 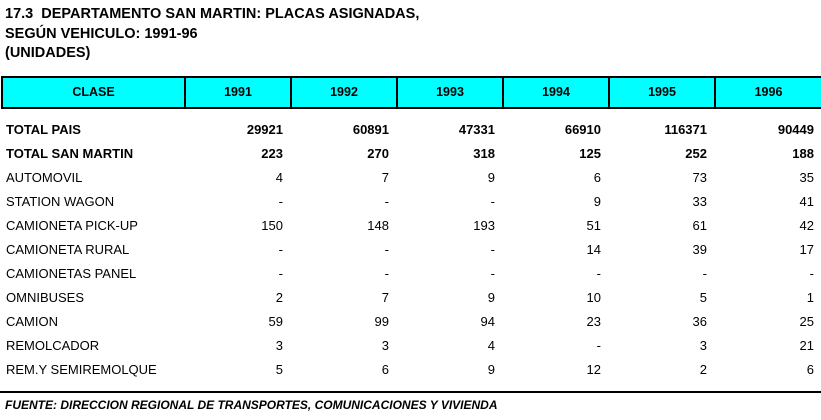 What do you see at coordinates (53, 345) in the screenshot?
I see `row-label: REMOLCADOR` at bounding box center [53, 345].